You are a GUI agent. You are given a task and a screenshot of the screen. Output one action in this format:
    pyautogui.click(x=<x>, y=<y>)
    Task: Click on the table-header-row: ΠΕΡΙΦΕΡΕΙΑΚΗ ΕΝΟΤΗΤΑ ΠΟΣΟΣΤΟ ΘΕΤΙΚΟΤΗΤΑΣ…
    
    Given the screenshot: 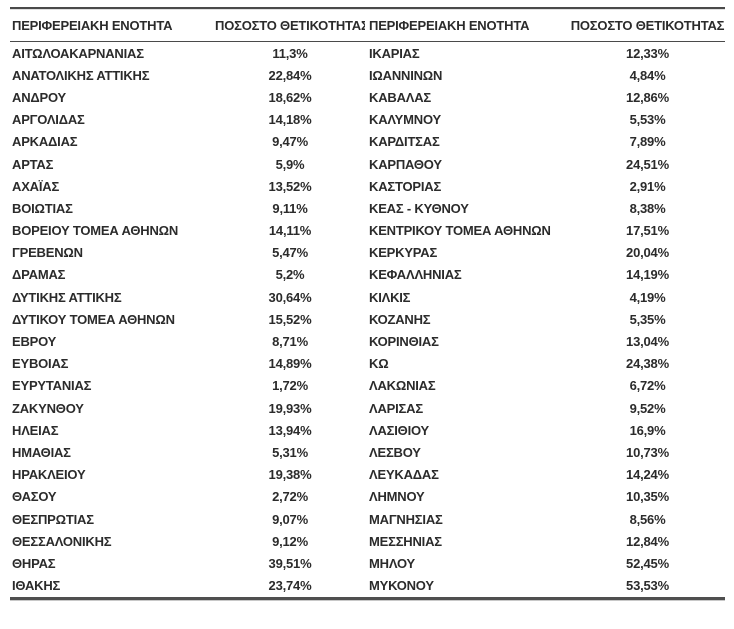 What is the action you would take?
    pyautogui.click(x=367, y=25)
    